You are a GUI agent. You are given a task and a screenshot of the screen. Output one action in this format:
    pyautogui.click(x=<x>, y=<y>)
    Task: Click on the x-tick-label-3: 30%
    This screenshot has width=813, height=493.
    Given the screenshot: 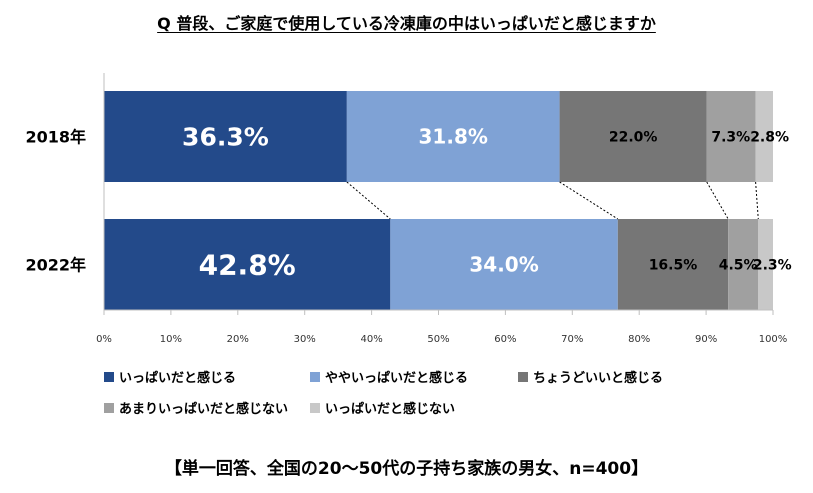 What is the action you would take?
    pyautogui.click(x=305, y=339)
    